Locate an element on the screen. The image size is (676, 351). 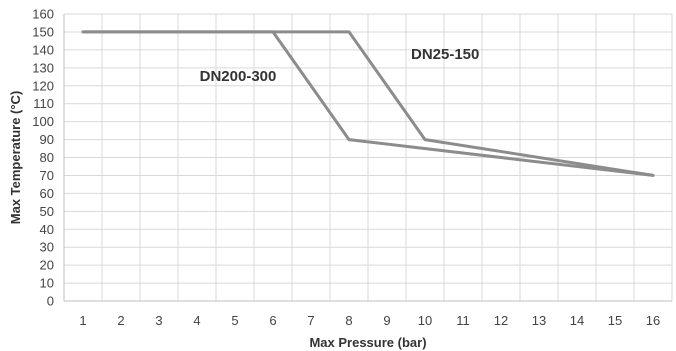
y-tick-label: 120 is located at coordinates (43, 85).